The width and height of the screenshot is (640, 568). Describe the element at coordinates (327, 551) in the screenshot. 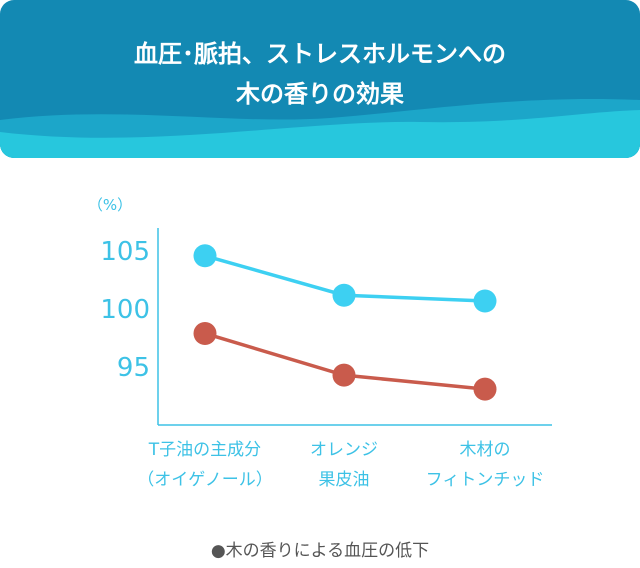

I see `caption-text: 木の香りによる血圧の低下` at that location.